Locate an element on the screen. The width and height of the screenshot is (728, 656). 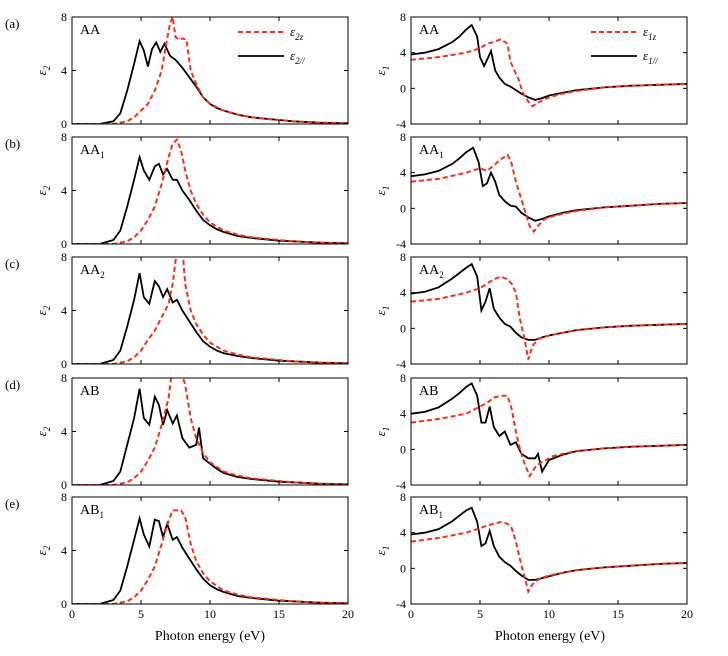
chart-panel-9: 0 5 10 15 20 0 4 8 ε2 (e) AB1 is located at coordinates (179, 555).